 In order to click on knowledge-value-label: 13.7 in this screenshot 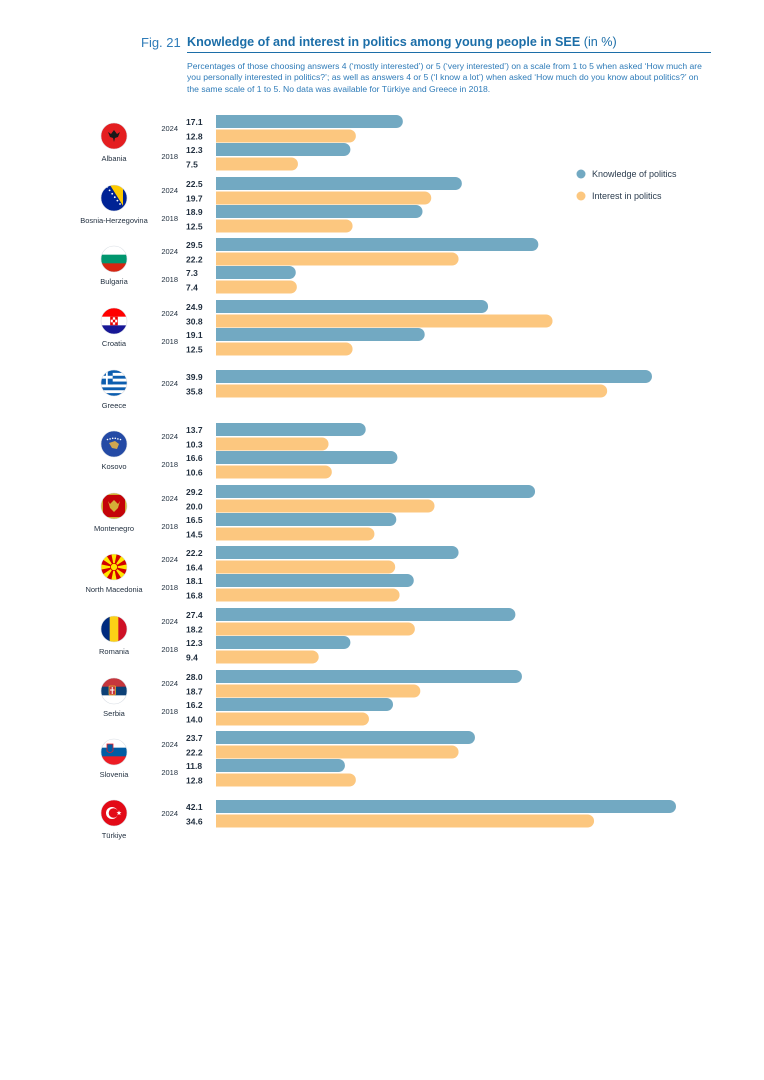, I will do `click(194, 430)`.